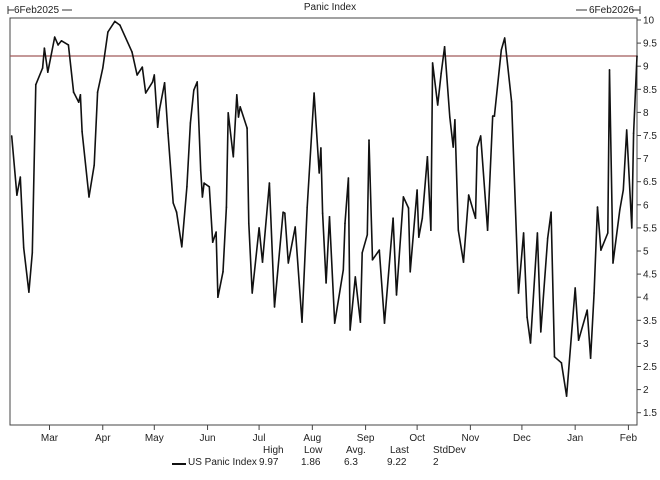 This screenshot has width=660, height=480. I want to click on stat-value-low: 1.86, so click(311, 462).